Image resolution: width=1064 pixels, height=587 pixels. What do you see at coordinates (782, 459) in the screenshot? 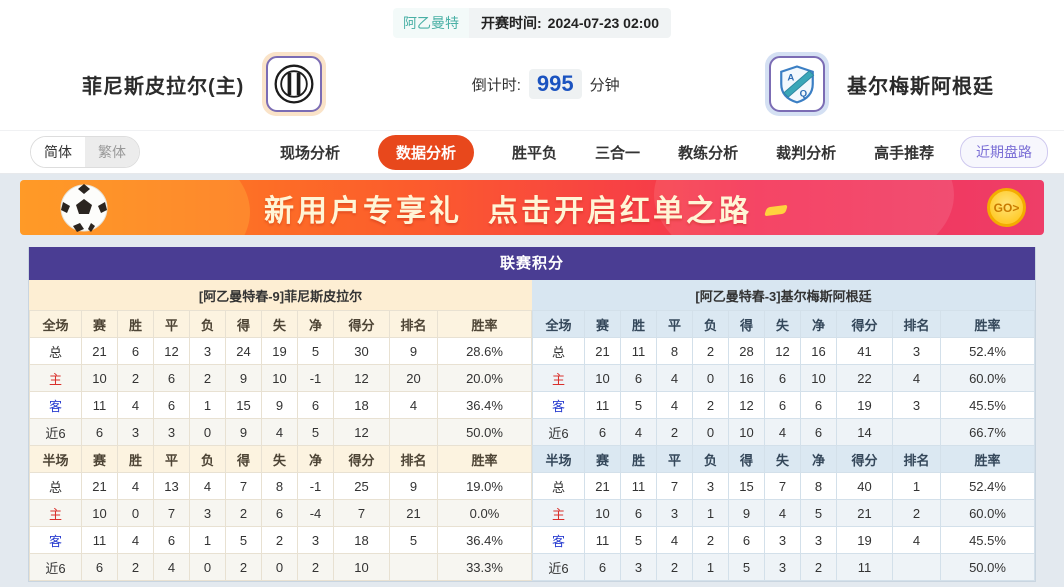
I see `column-header: 失` at bounding box center [782, 459].